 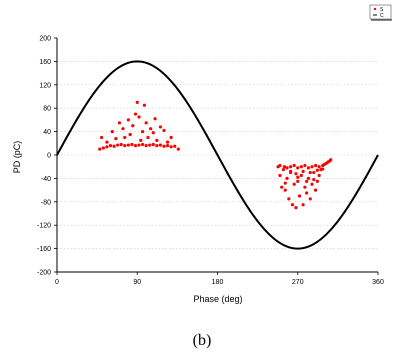 What do you see at coordinates (47, 132) in the screenshot?
I see `y-tick-label: 40` at bounding box center [47, 132].